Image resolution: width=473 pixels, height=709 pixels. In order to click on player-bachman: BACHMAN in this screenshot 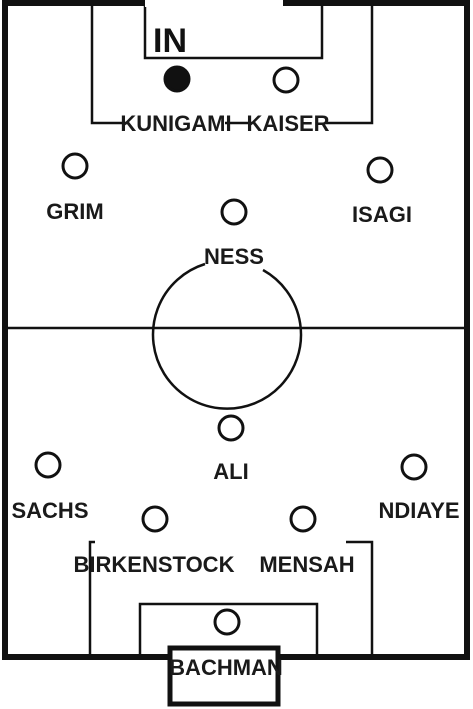, I will do `click(226, 644)`.